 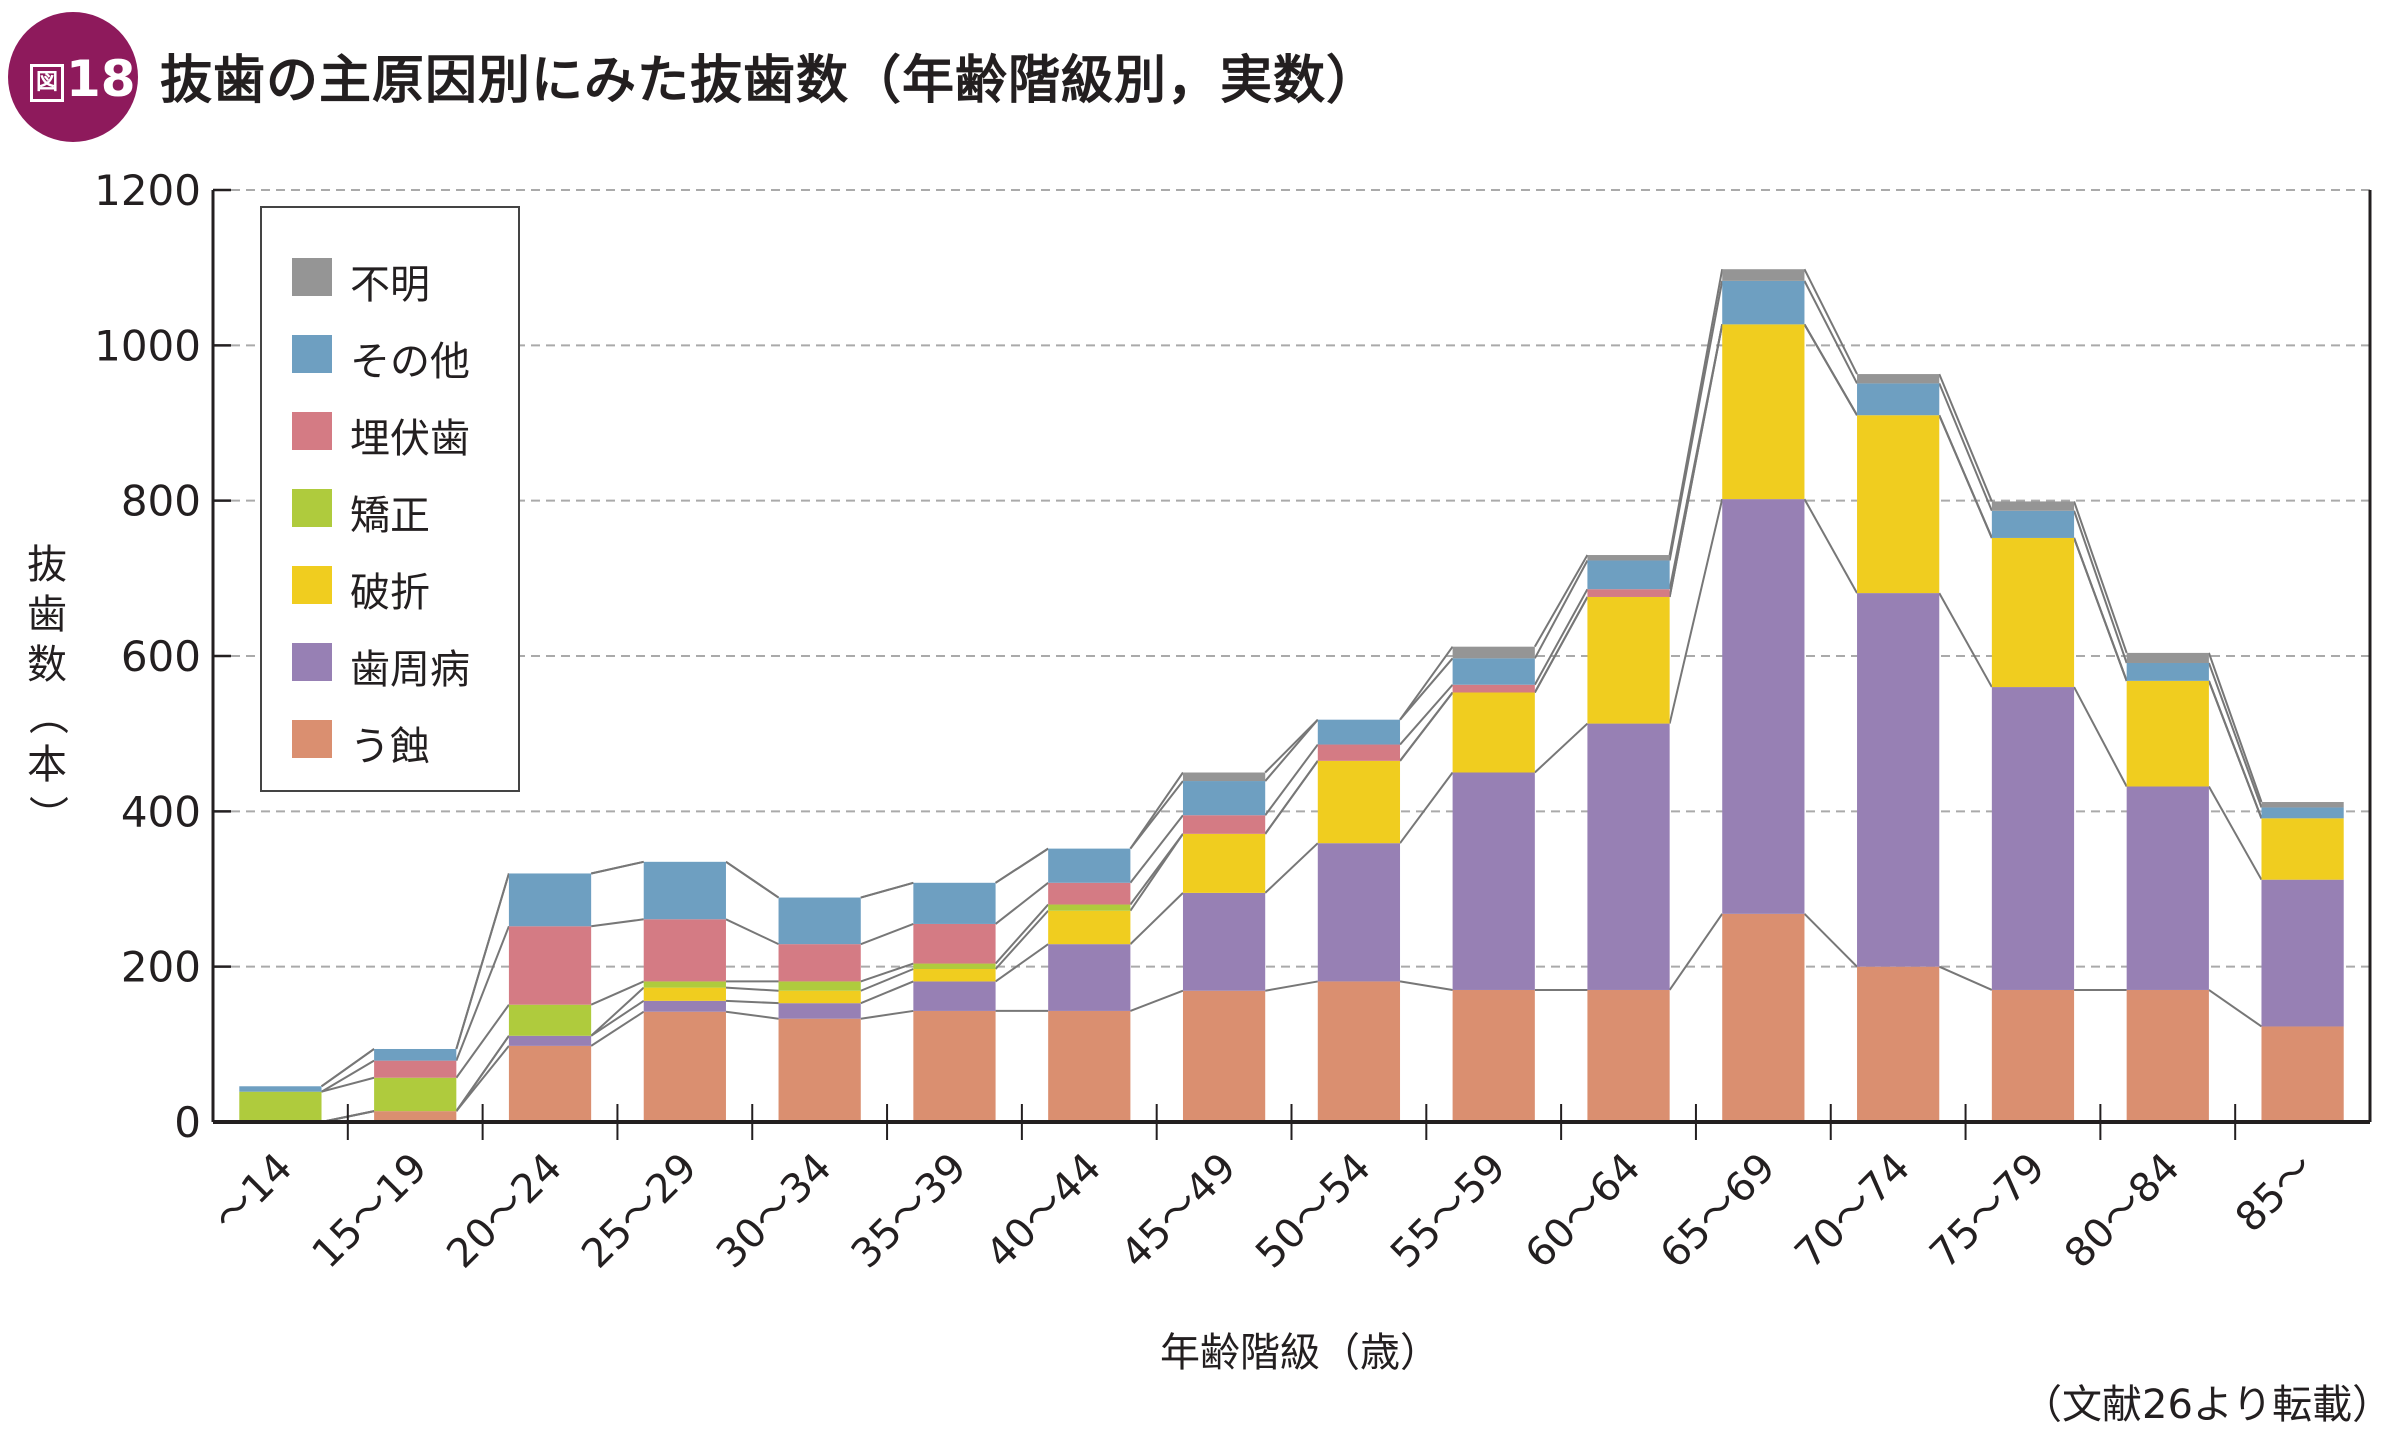 I want to click on x-tick-label: 20〜24, so click(x=504, y=1211).